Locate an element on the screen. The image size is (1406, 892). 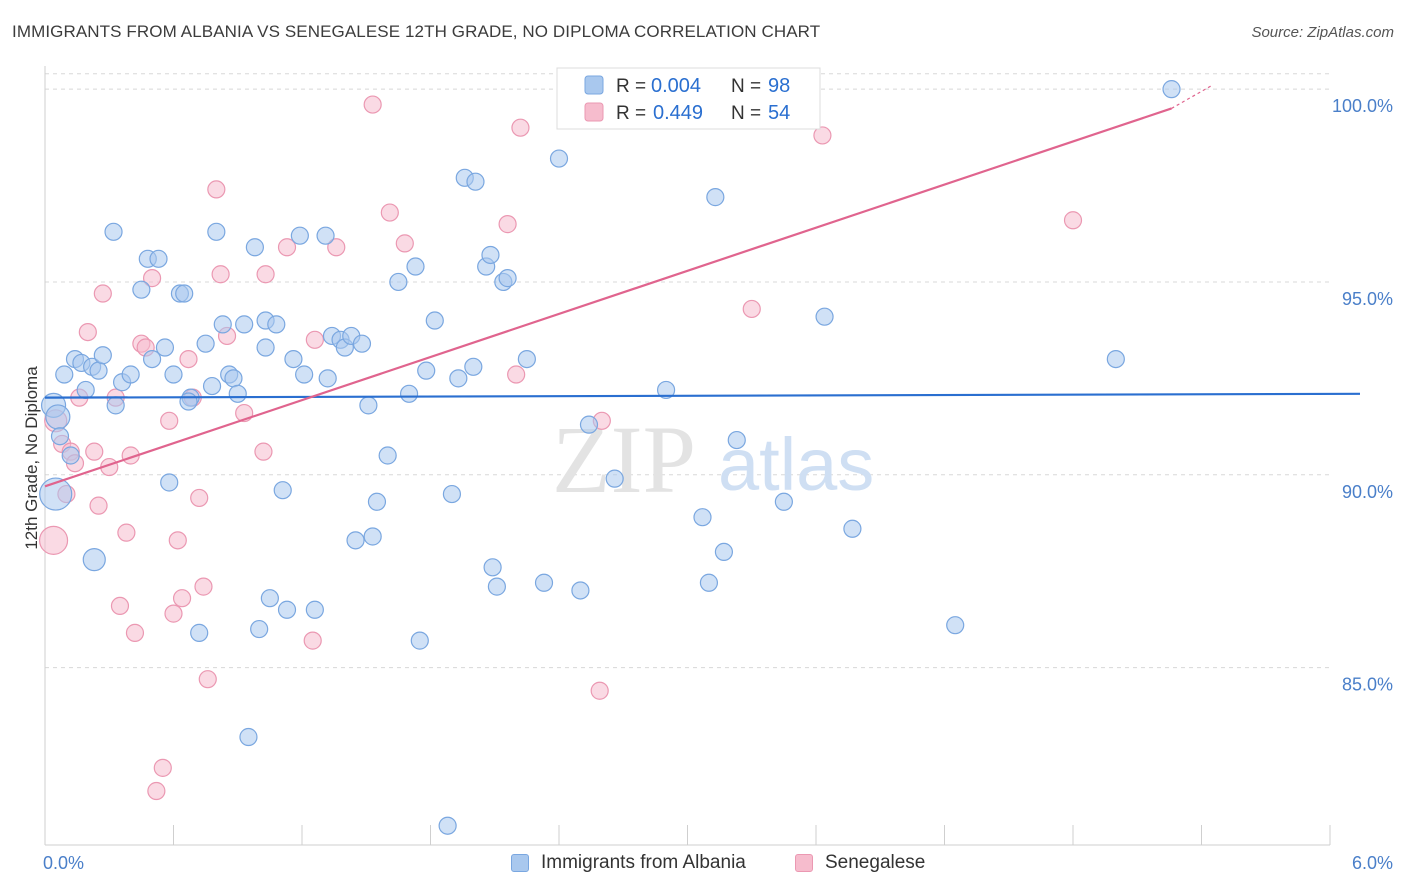
stats-r-value-senegalese: 0.449 is located at coordinates (678, 113).